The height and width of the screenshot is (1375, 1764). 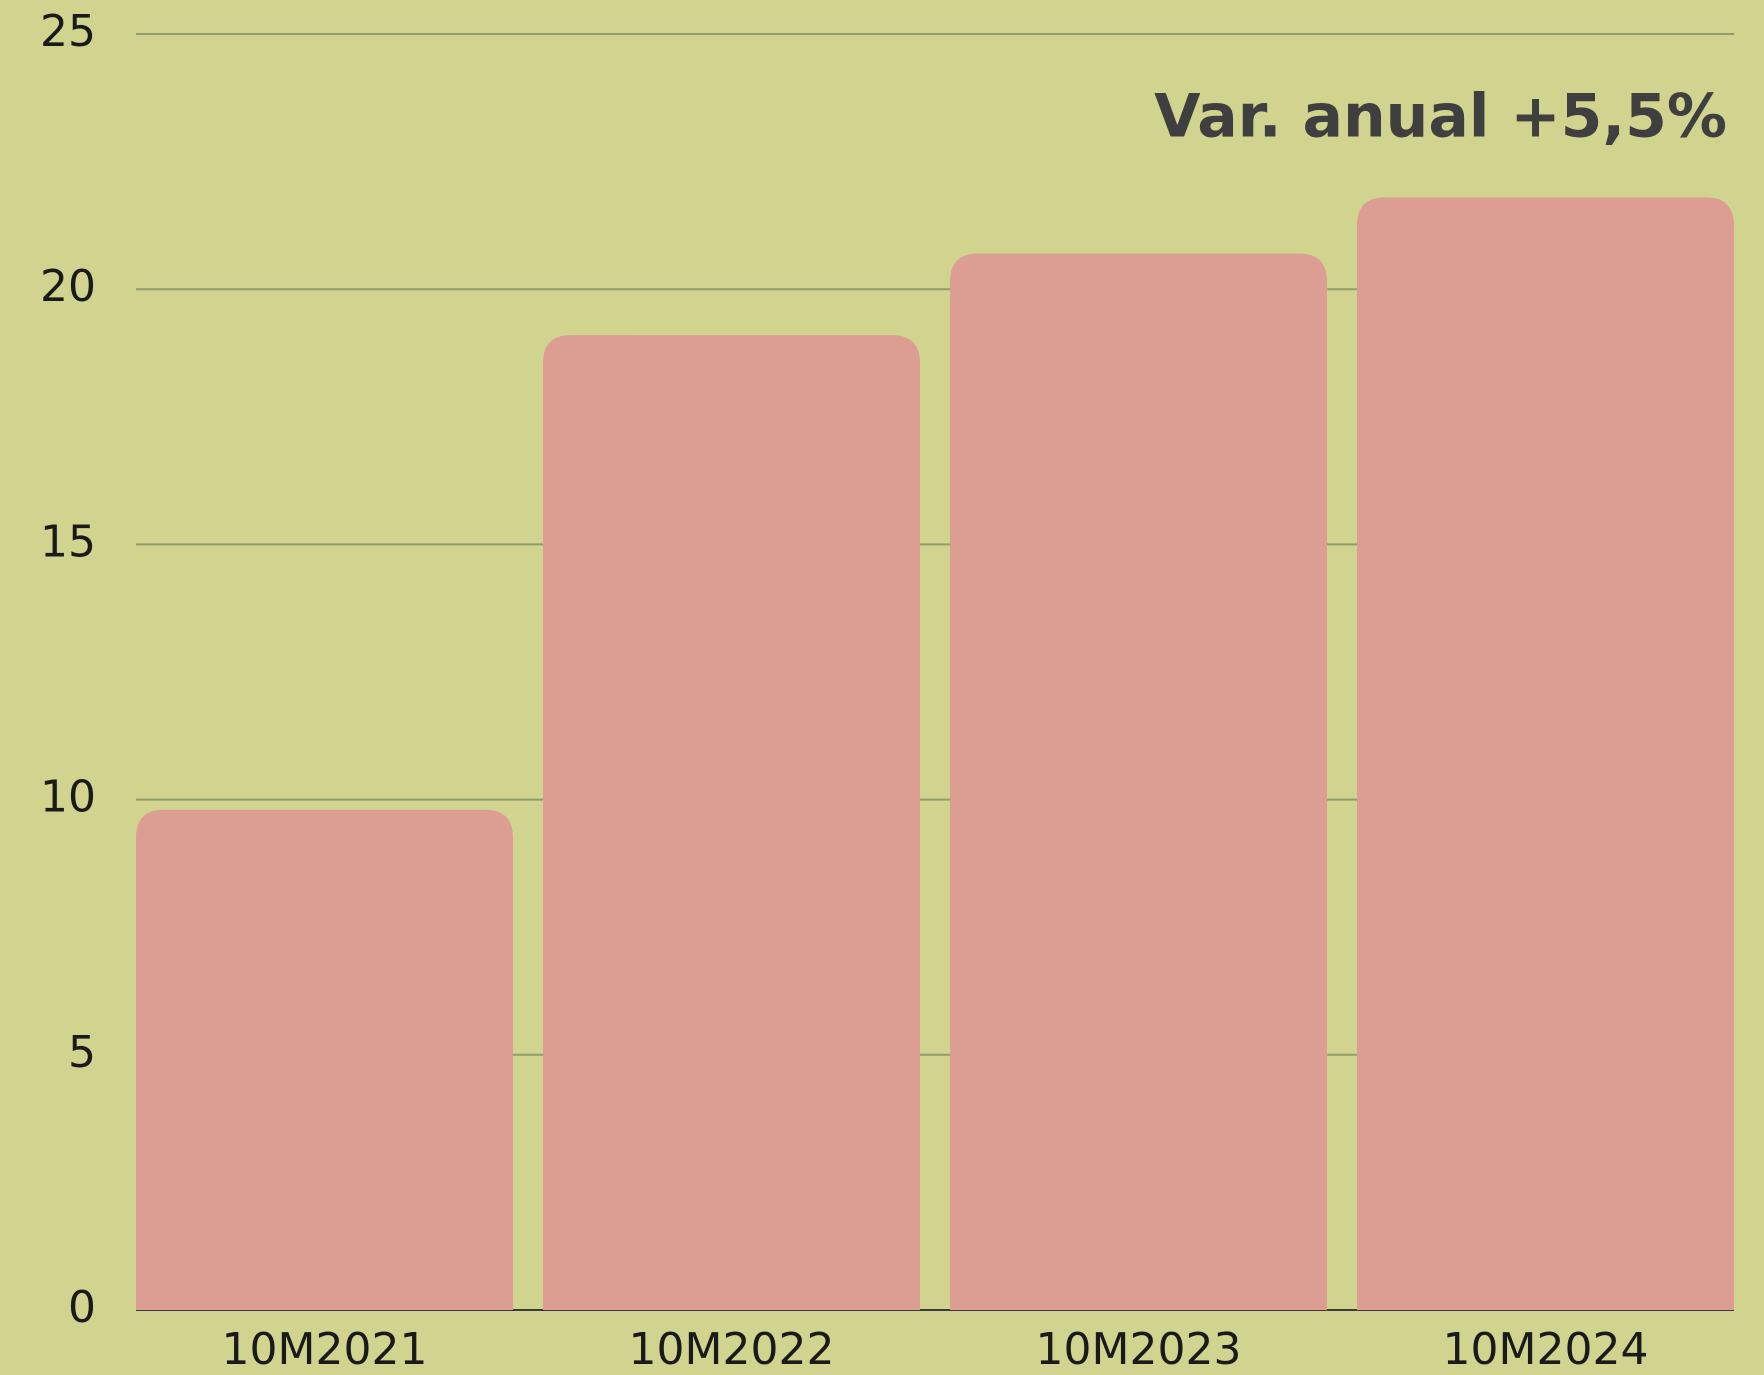 What do you see at coordinates (732, 1349) in the screenshot?
I see `x-tick-label: 10M2022` at bounding box center [732, 1349].